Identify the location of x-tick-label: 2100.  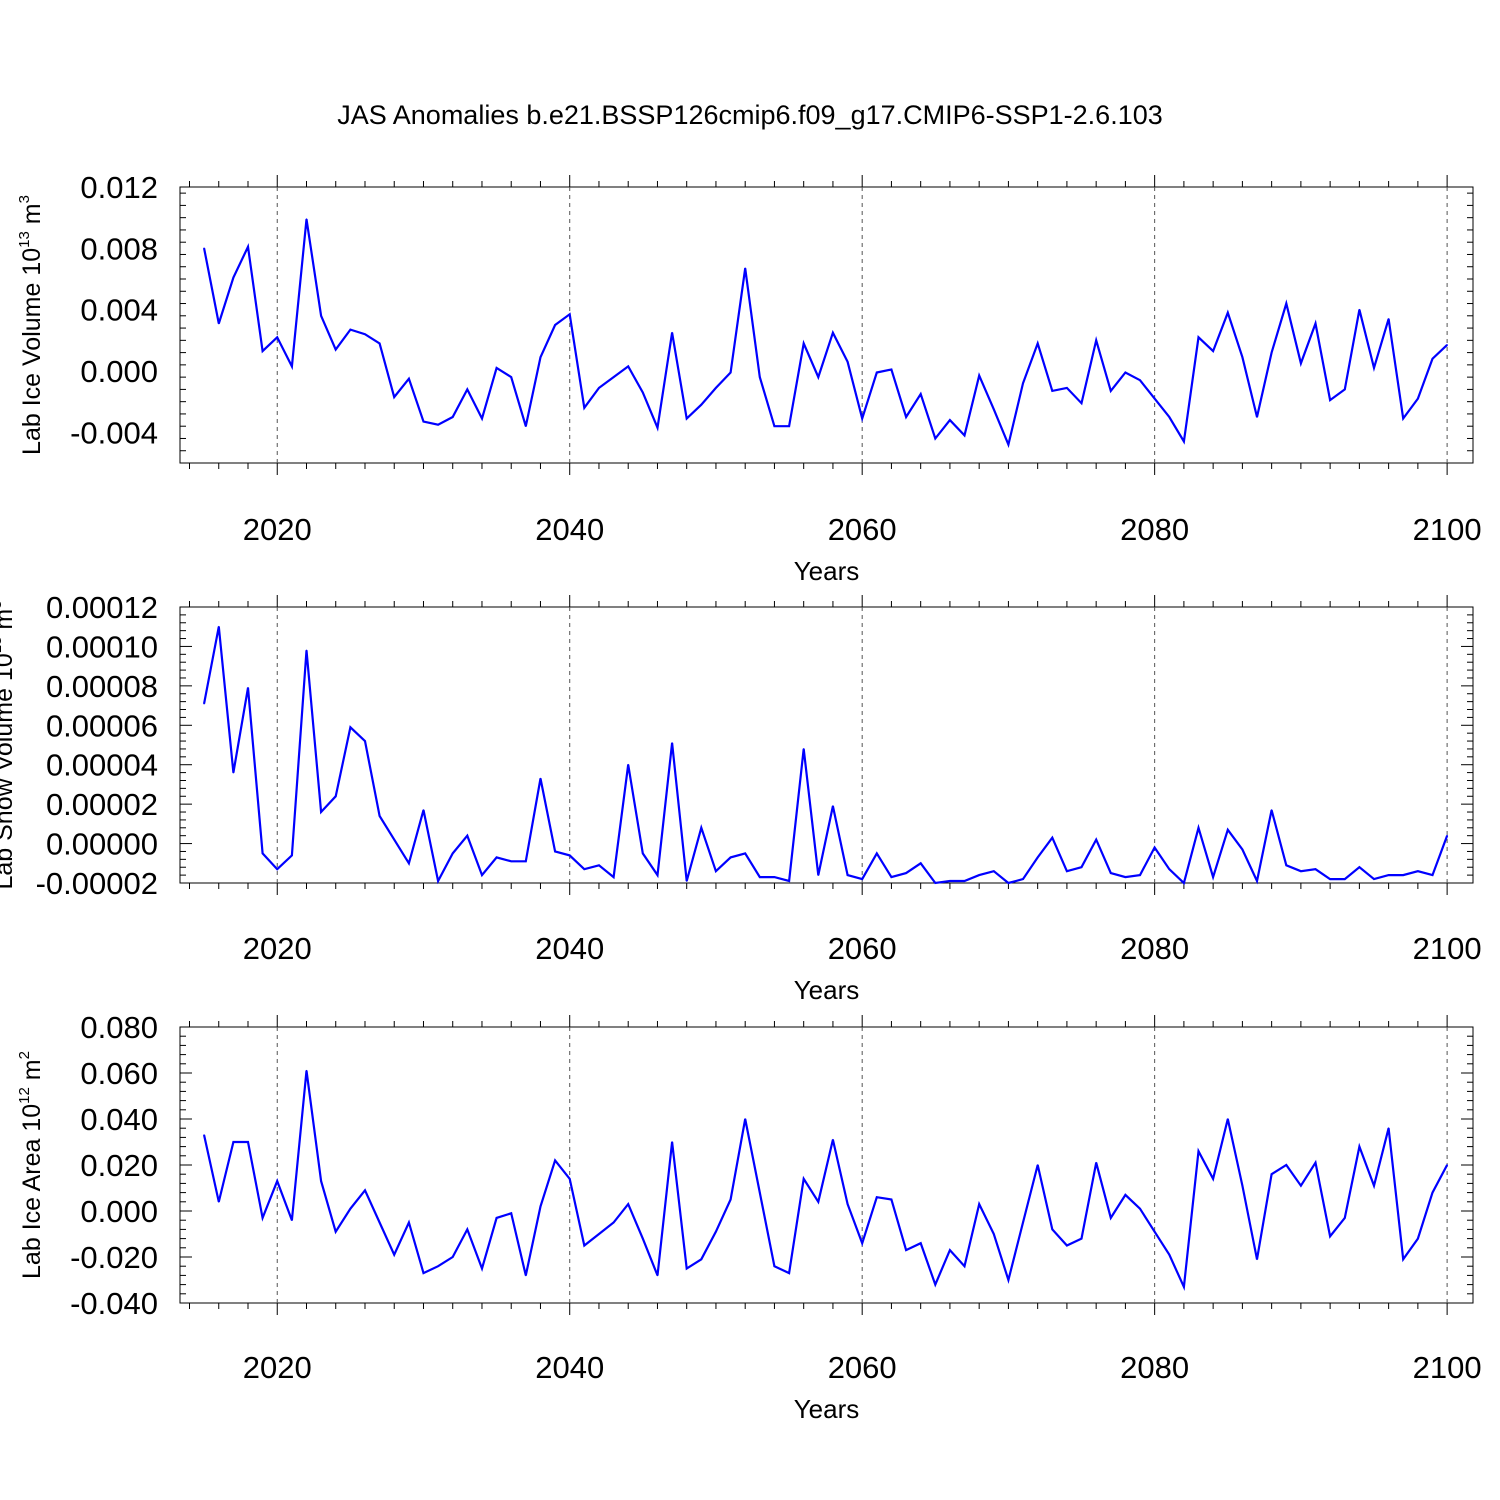
(1447, 948).